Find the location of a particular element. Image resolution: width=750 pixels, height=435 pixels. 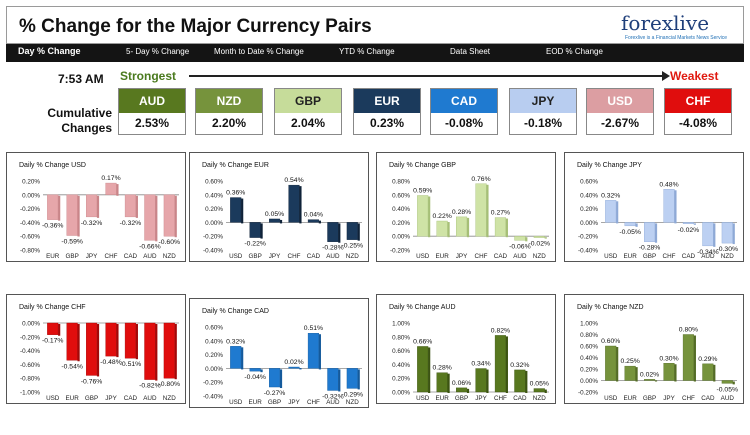

bar-value-label: 0.66% is located at coordinates (422, 341).